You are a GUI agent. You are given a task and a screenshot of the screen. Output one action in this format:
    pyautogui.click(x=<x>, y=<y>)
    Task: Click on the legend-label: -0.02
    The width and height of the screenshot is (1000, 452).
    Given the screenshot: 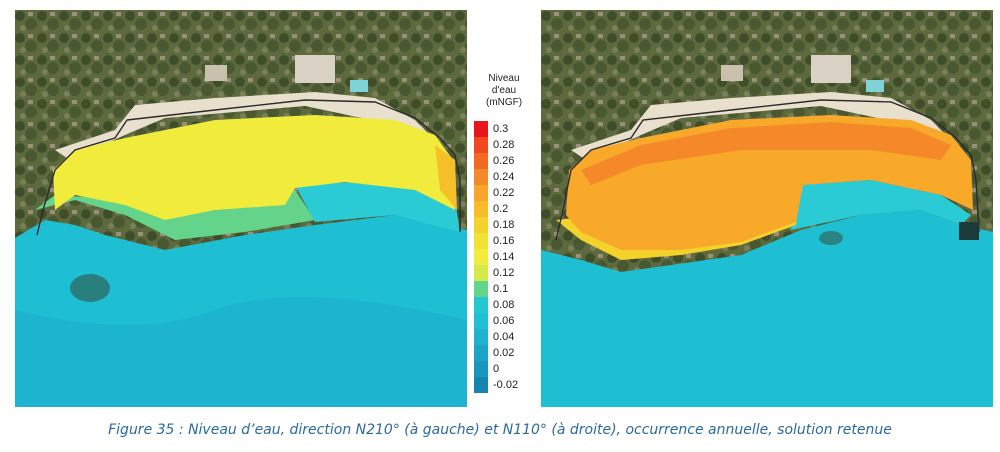 What is the action you would take?
    pyautogui.click(x=506, y=385)
    